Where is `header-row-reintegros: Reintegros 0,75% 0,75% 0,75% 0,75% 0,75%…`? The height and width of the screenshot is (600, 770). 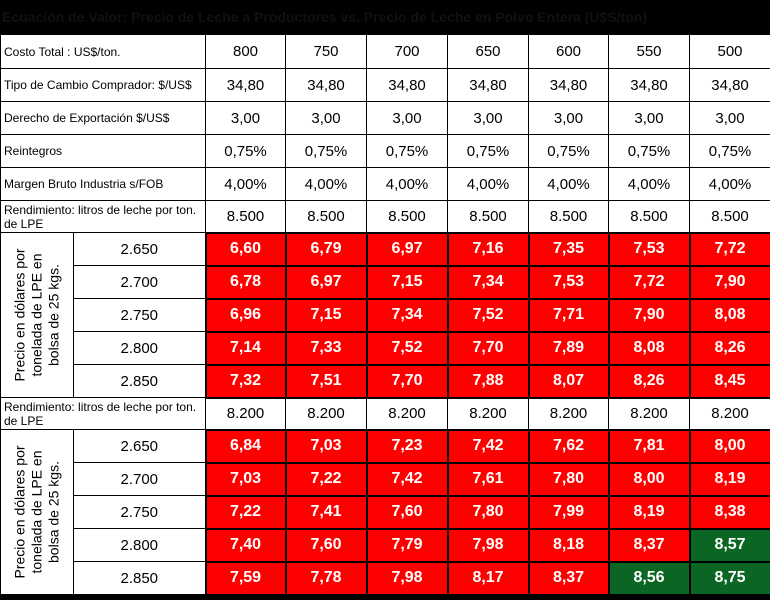 header-row-reintegros: Reintegros 0,75% 0,75% 0,75% 0,75% 0,75%… is located at coordinates (385, 151).